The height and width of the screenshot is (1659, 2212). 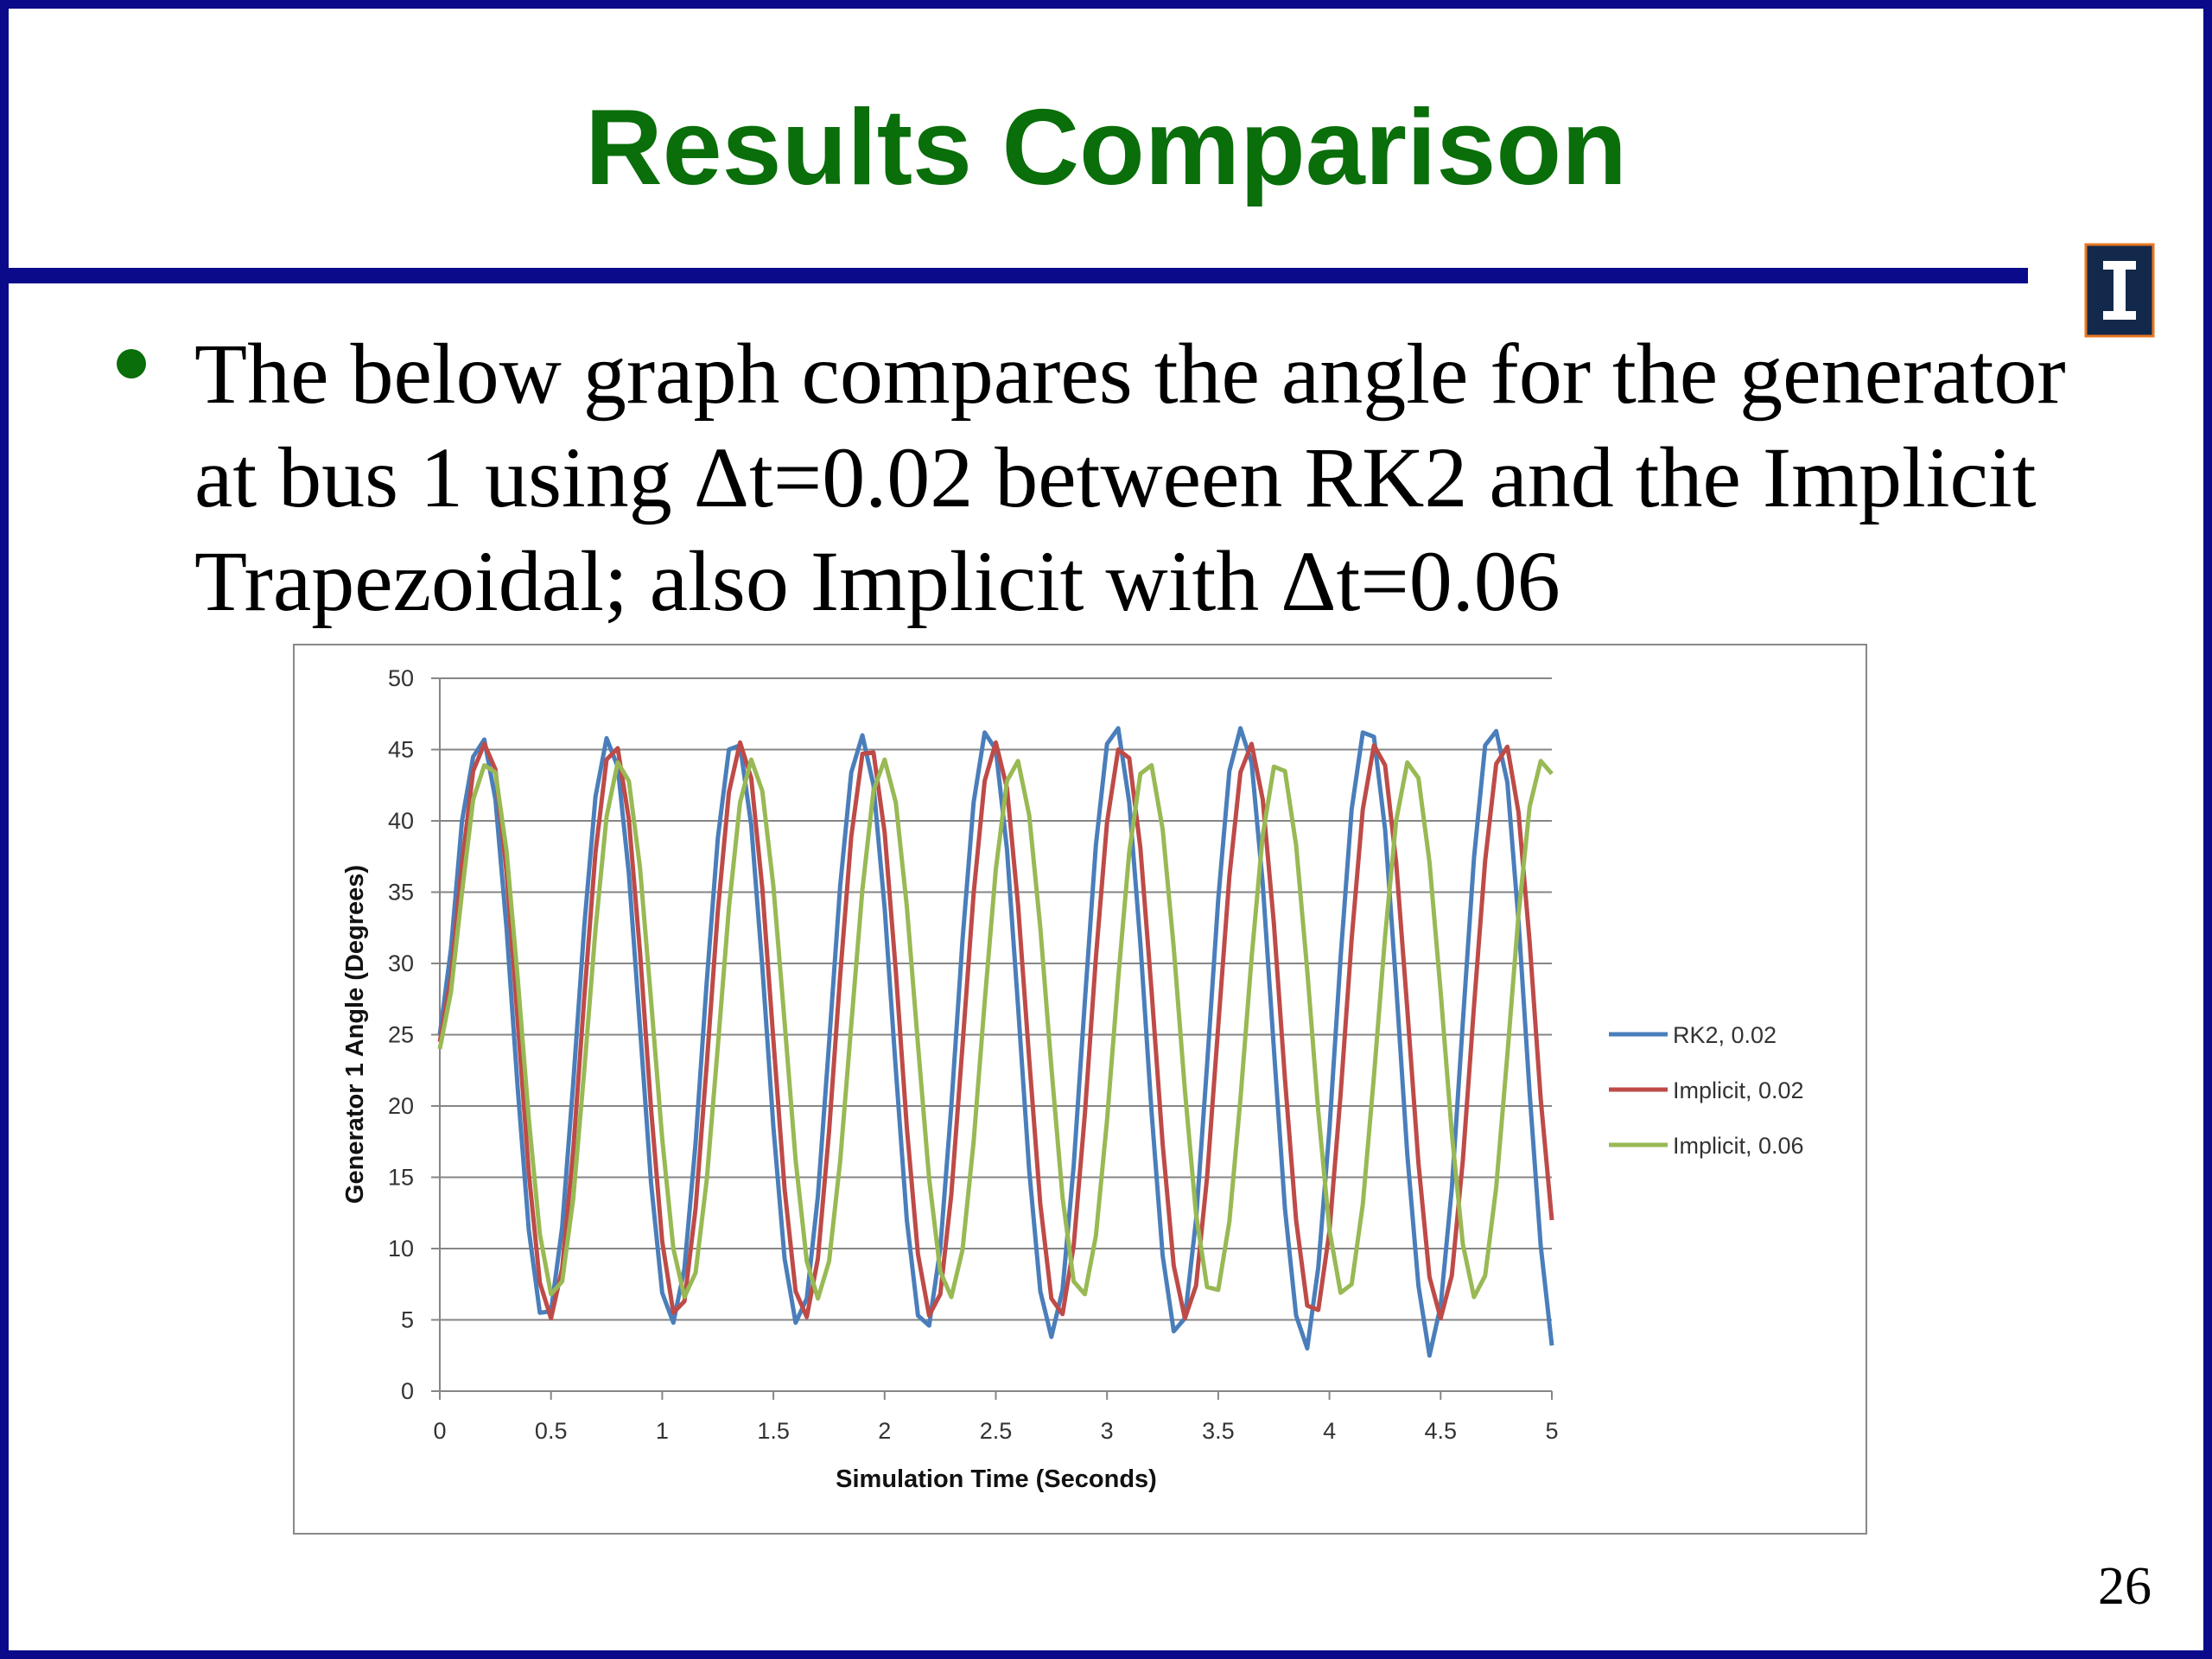 What do you see at coordinates (1106, 147) in the screenshot?
I see `slide-title: Results Comparison` at bounding box center [1106, 147].